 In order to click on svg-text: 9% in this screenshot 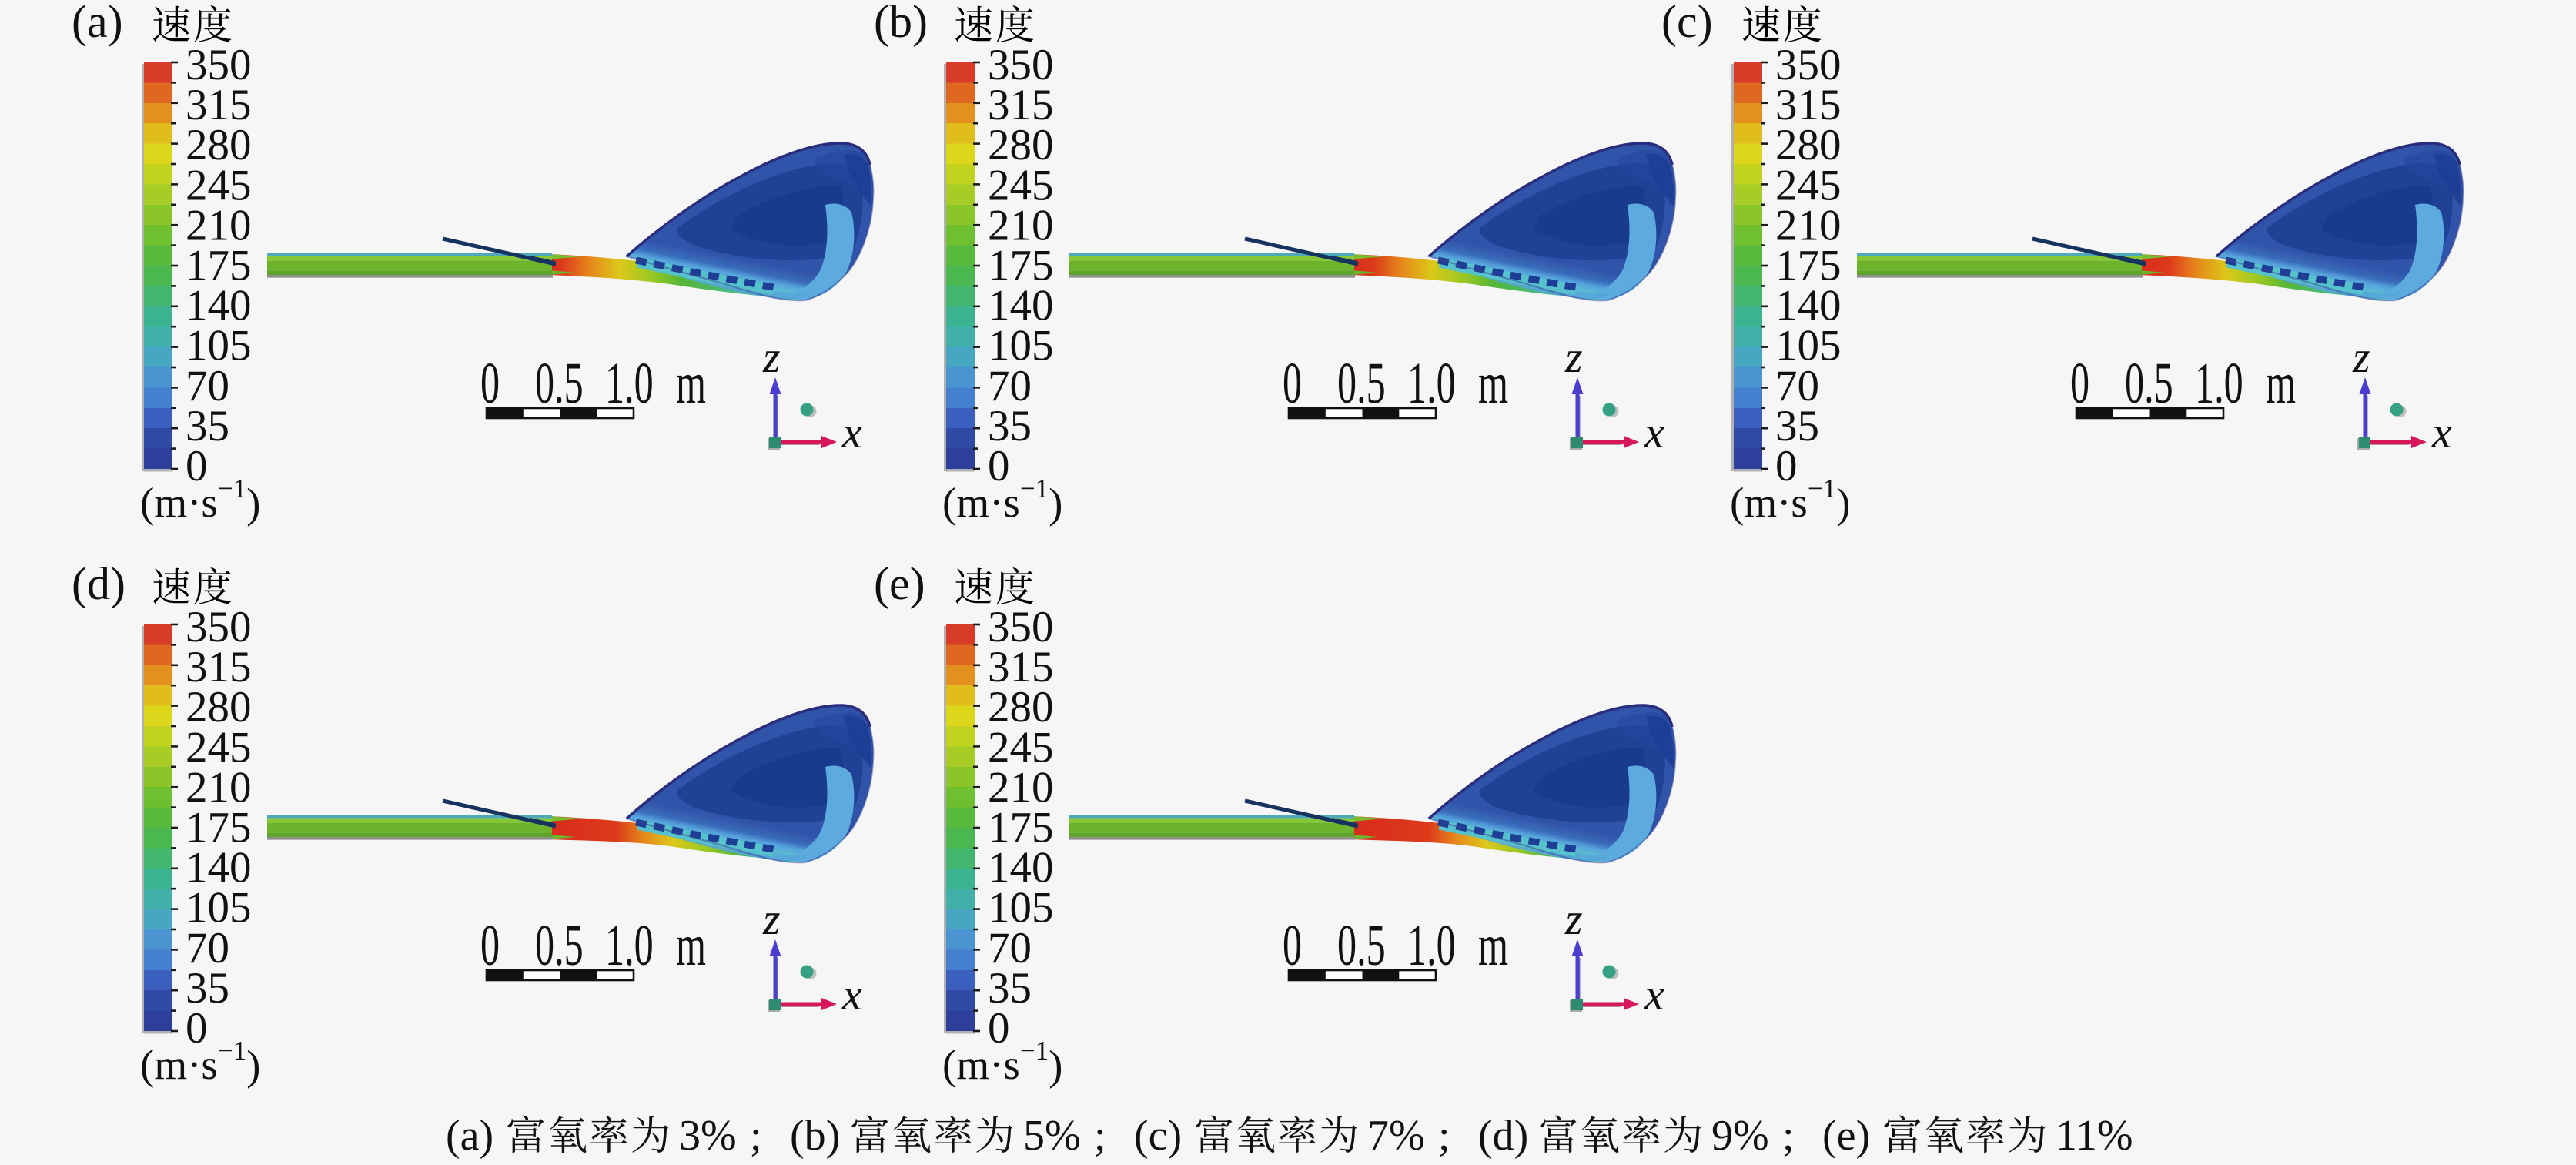, I will do `click(1740, 1136)`.